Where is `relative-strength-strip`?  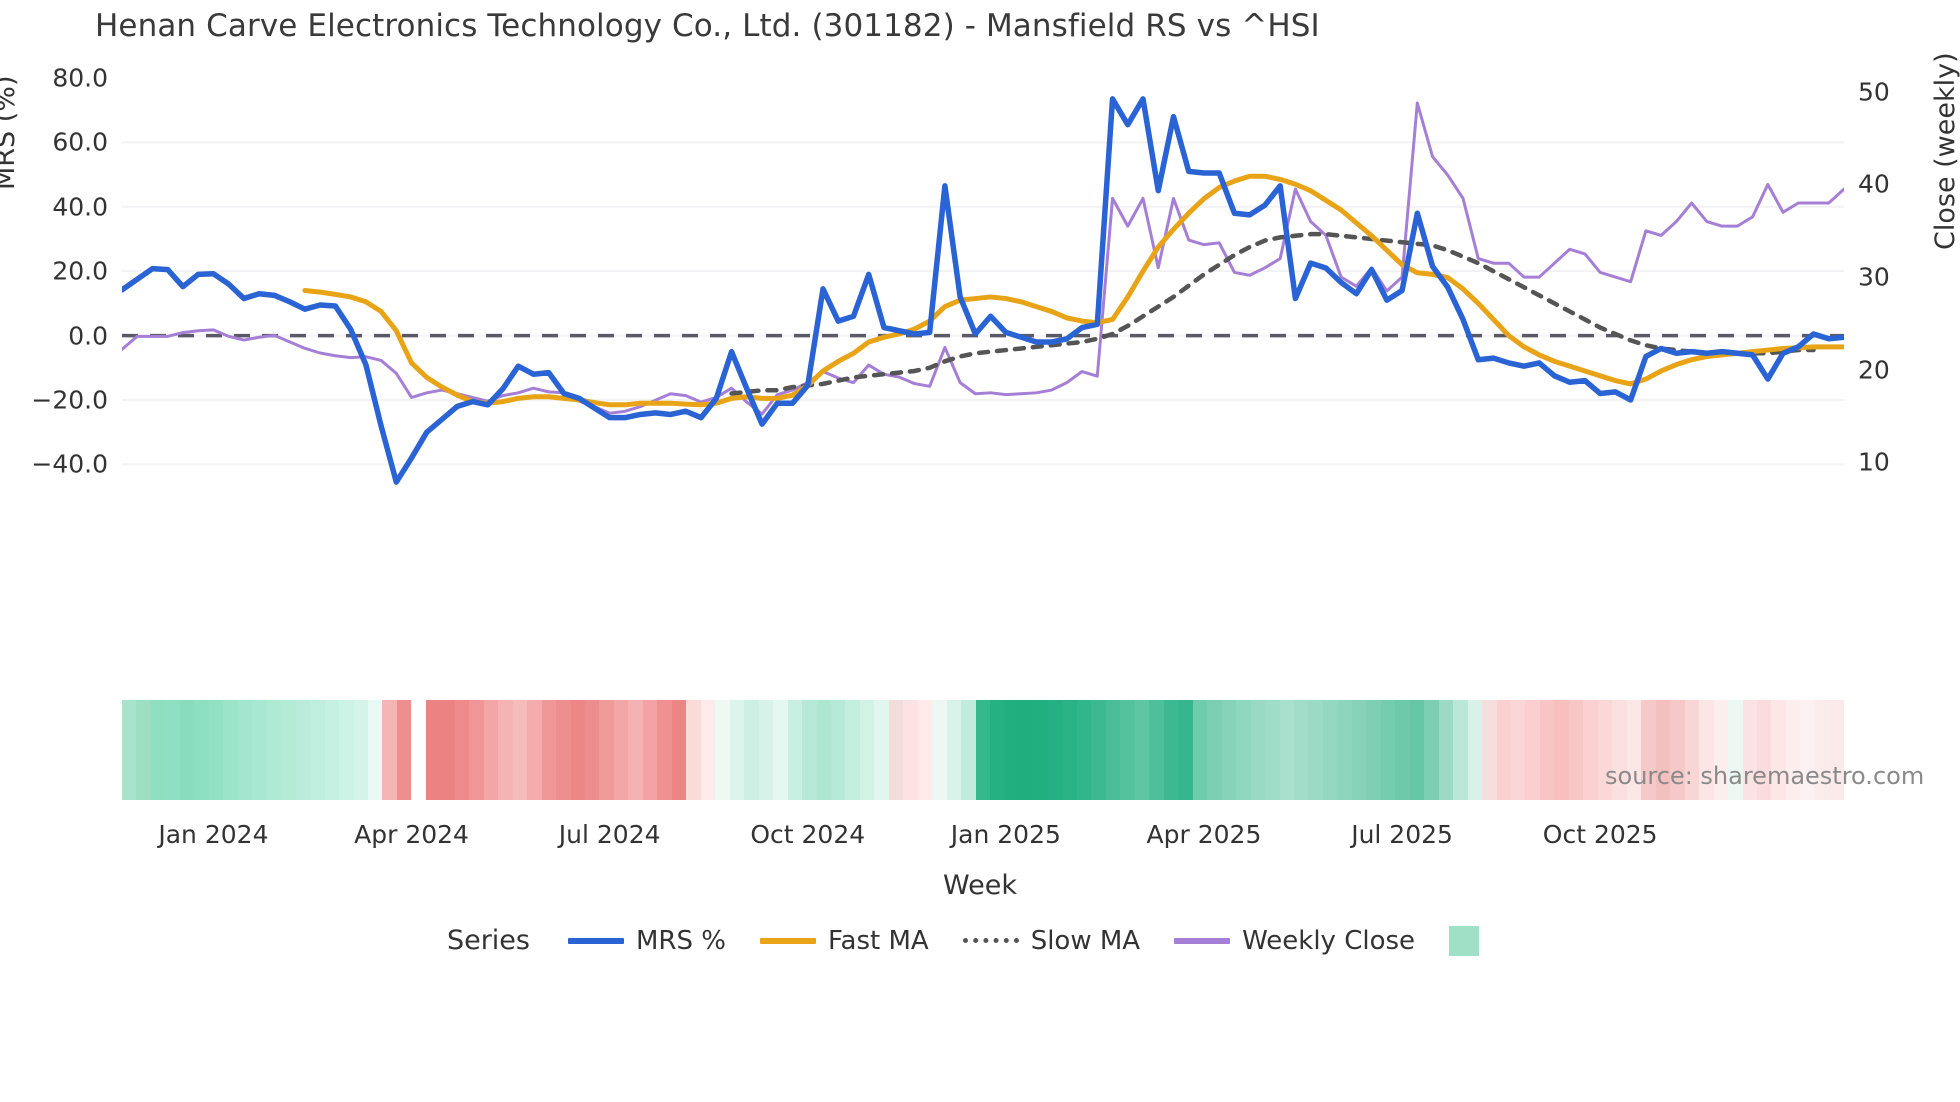
relative-strength-strip is located at coordinates (983, 750).